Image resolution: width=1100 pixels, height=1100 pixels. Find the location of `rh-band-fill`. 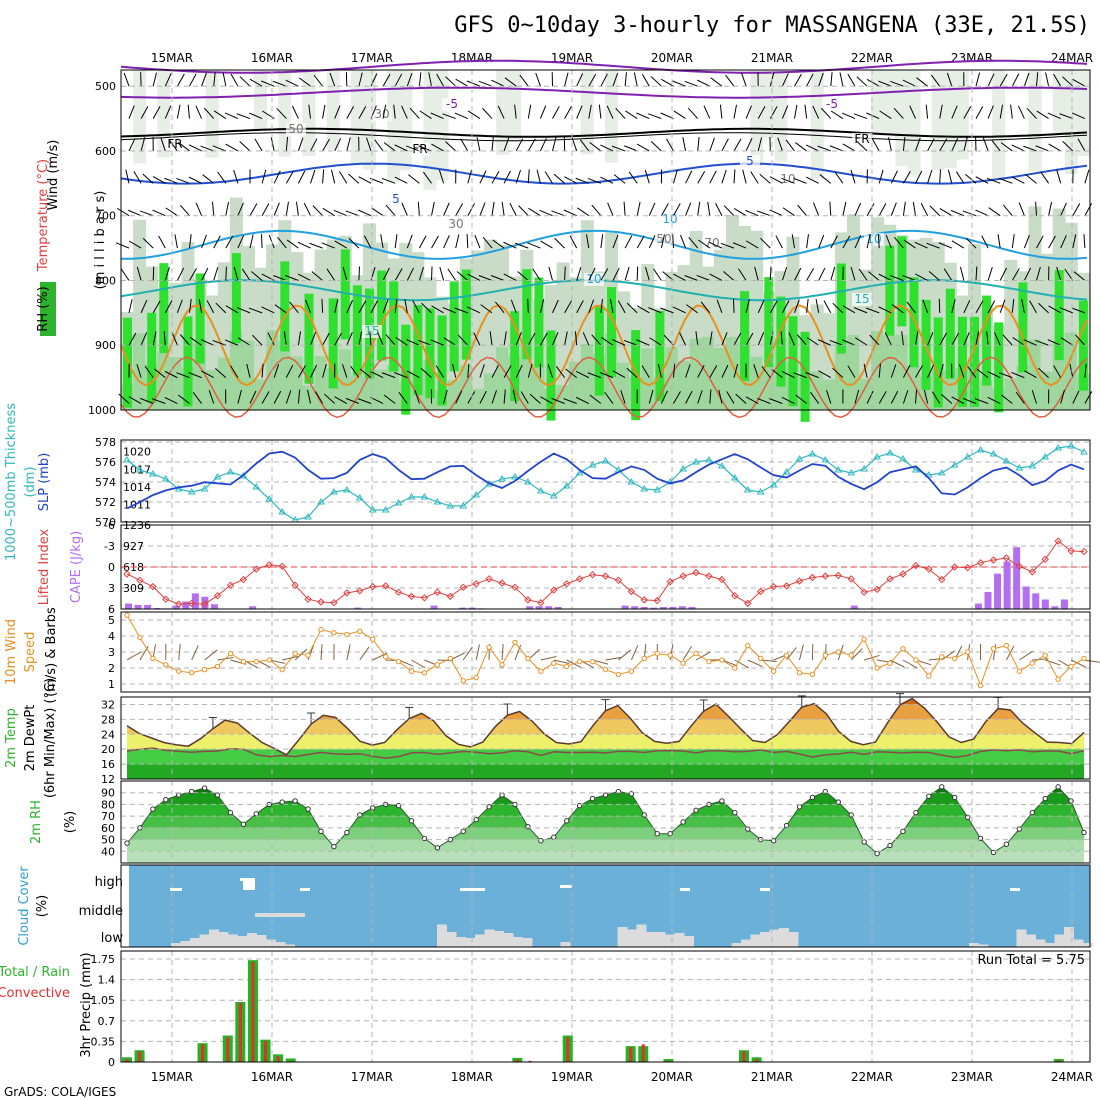

rh-band-fill is located at coordinates (605, 833).